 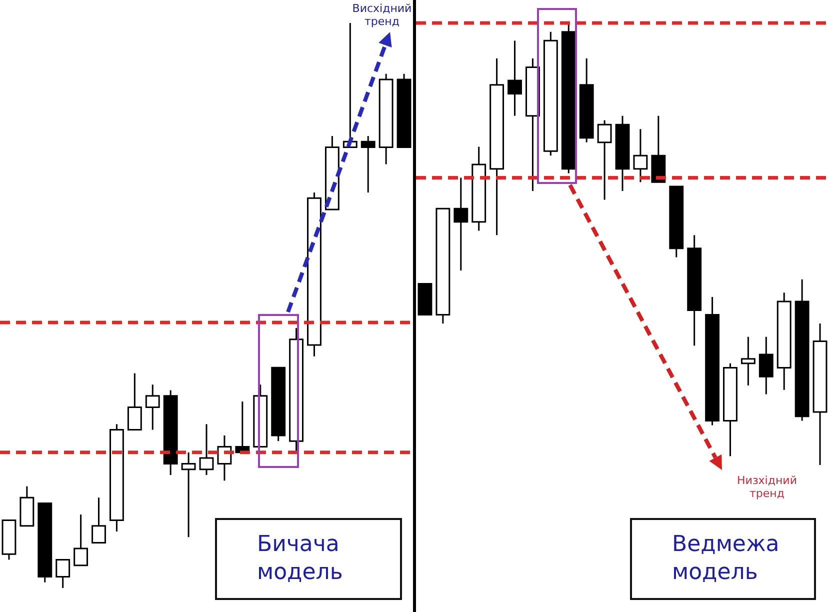 I want to click on text-frame: Ведмежа модель, so click(x=723, y=559).